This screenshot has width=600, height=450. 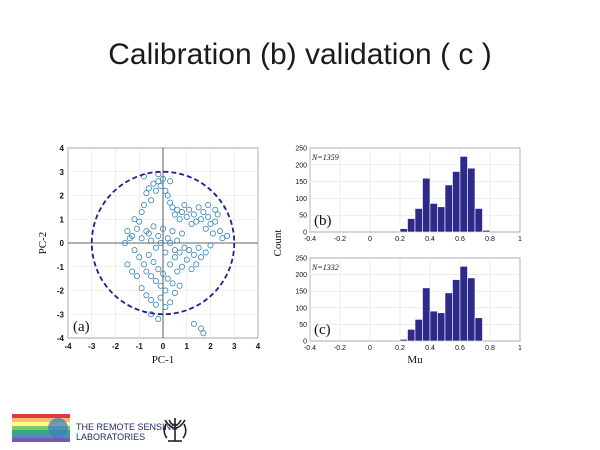 I want to click on y-tick-label: 250, so click(x=301, y=149).